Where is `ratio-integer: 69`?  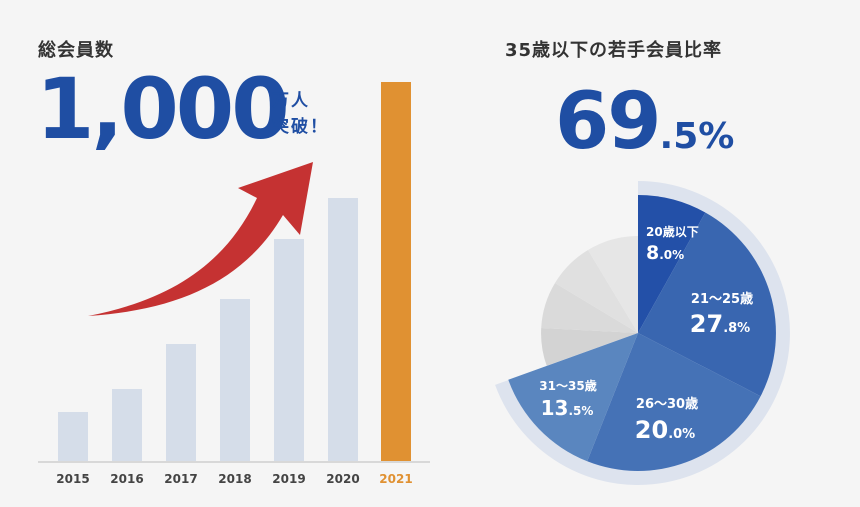
ratio-integer: 69 is located at coordinates (608, 122).